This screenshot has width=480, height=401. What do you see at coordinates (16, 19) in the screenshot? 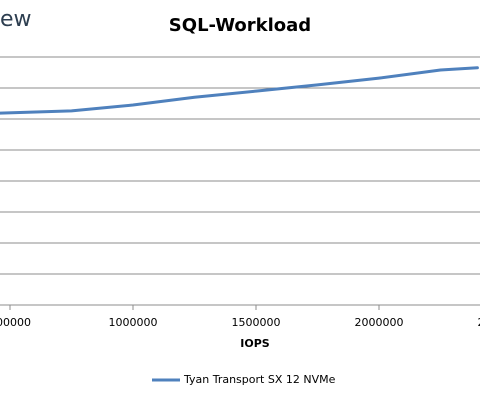
I see `watermark: ew` at bounding box center [16, 19].